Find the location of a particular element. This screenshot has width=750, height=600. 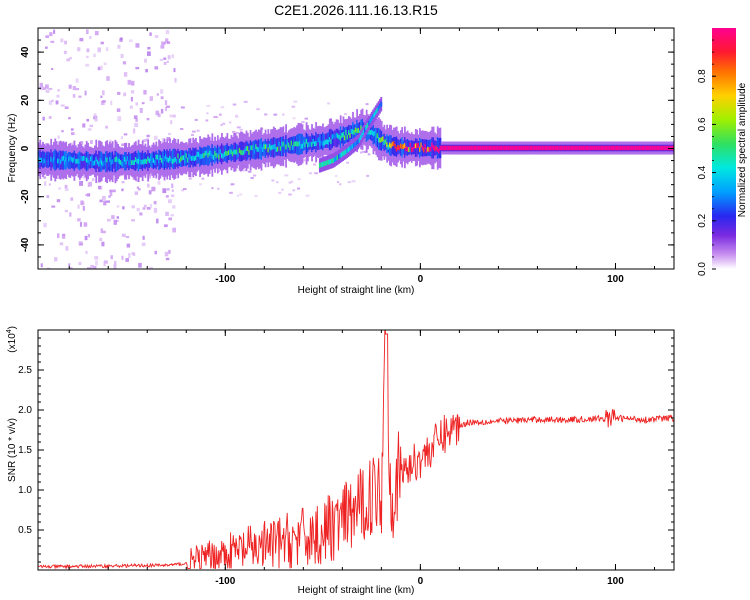

colorbar-tick-label: 0.8 is located at coordinates (702, 76).